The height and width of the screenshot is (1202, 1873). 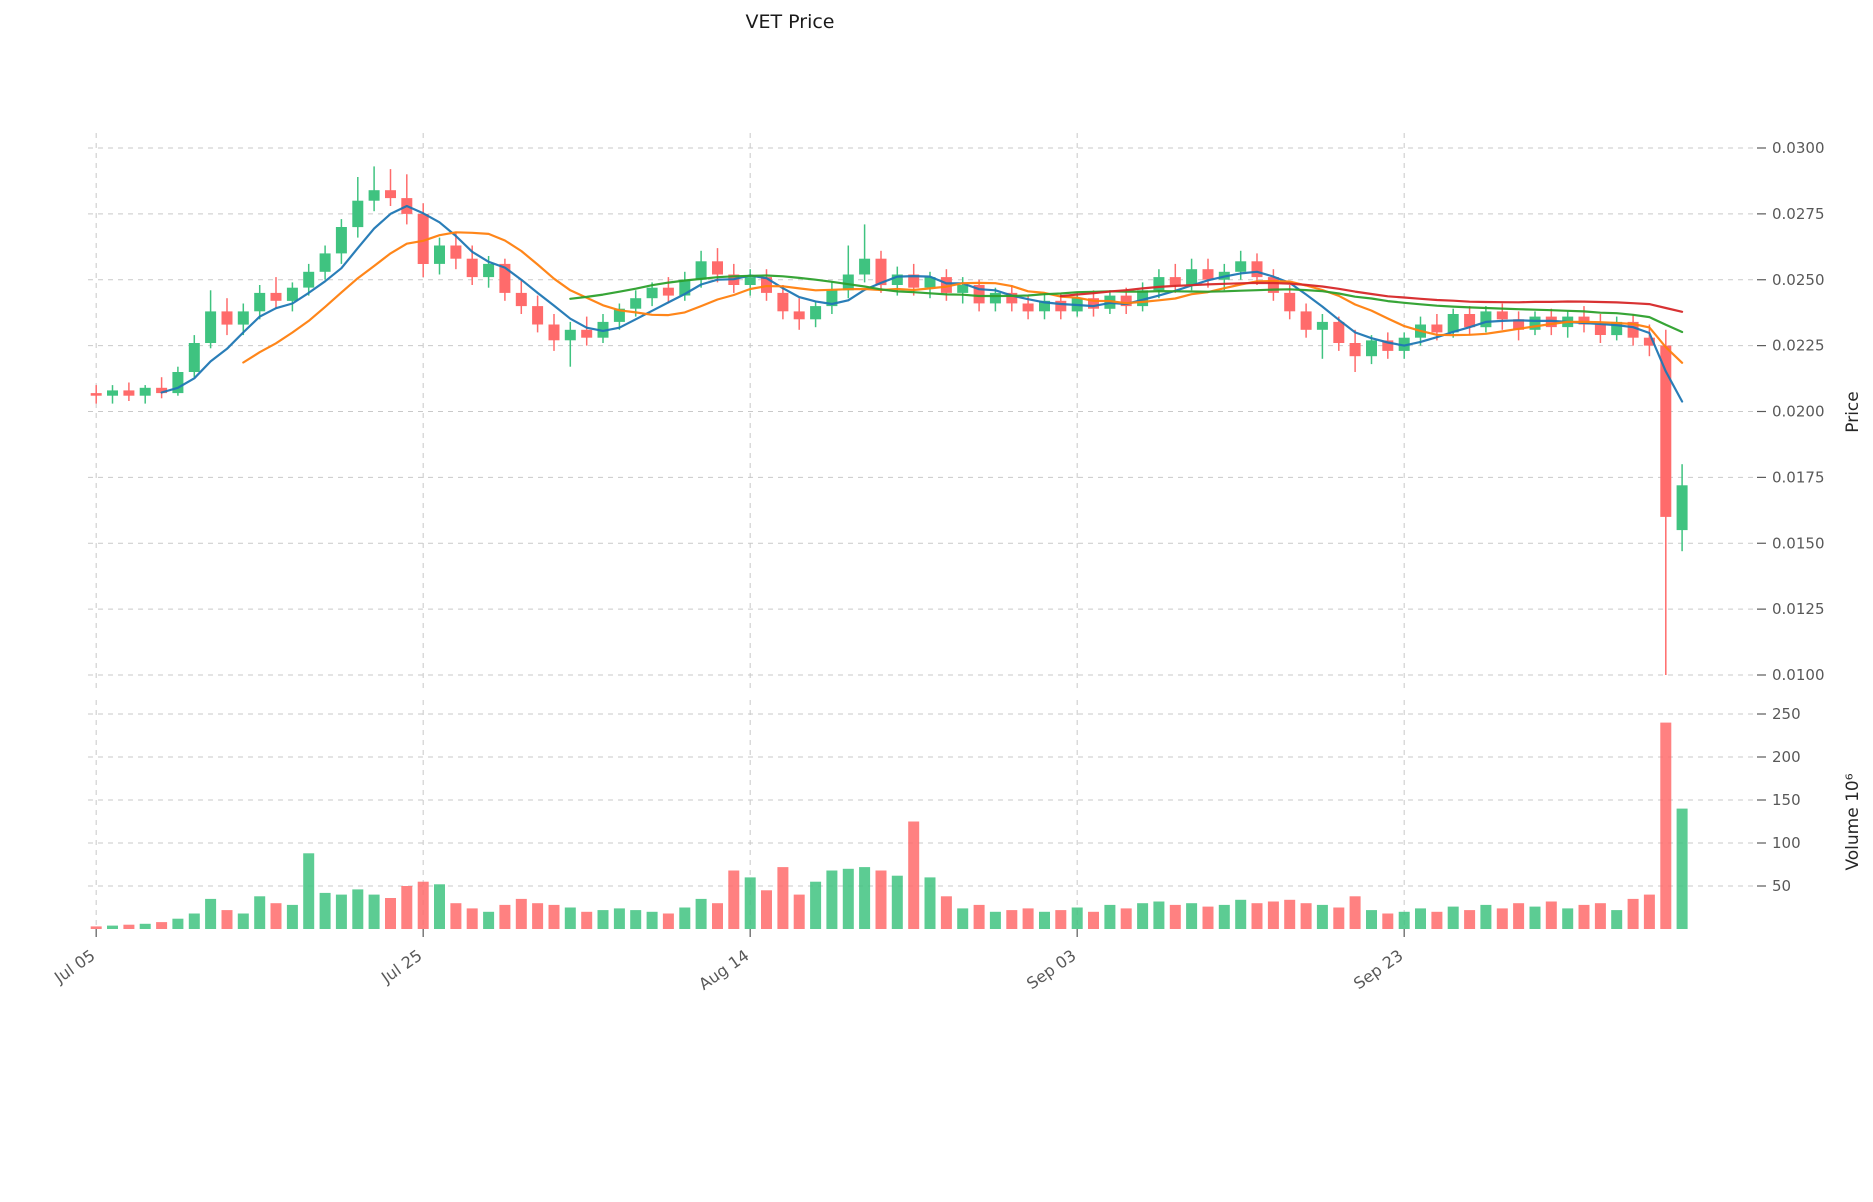 I want to click on date-tick-label-group: Aug 14, so click(x=723, y=970).